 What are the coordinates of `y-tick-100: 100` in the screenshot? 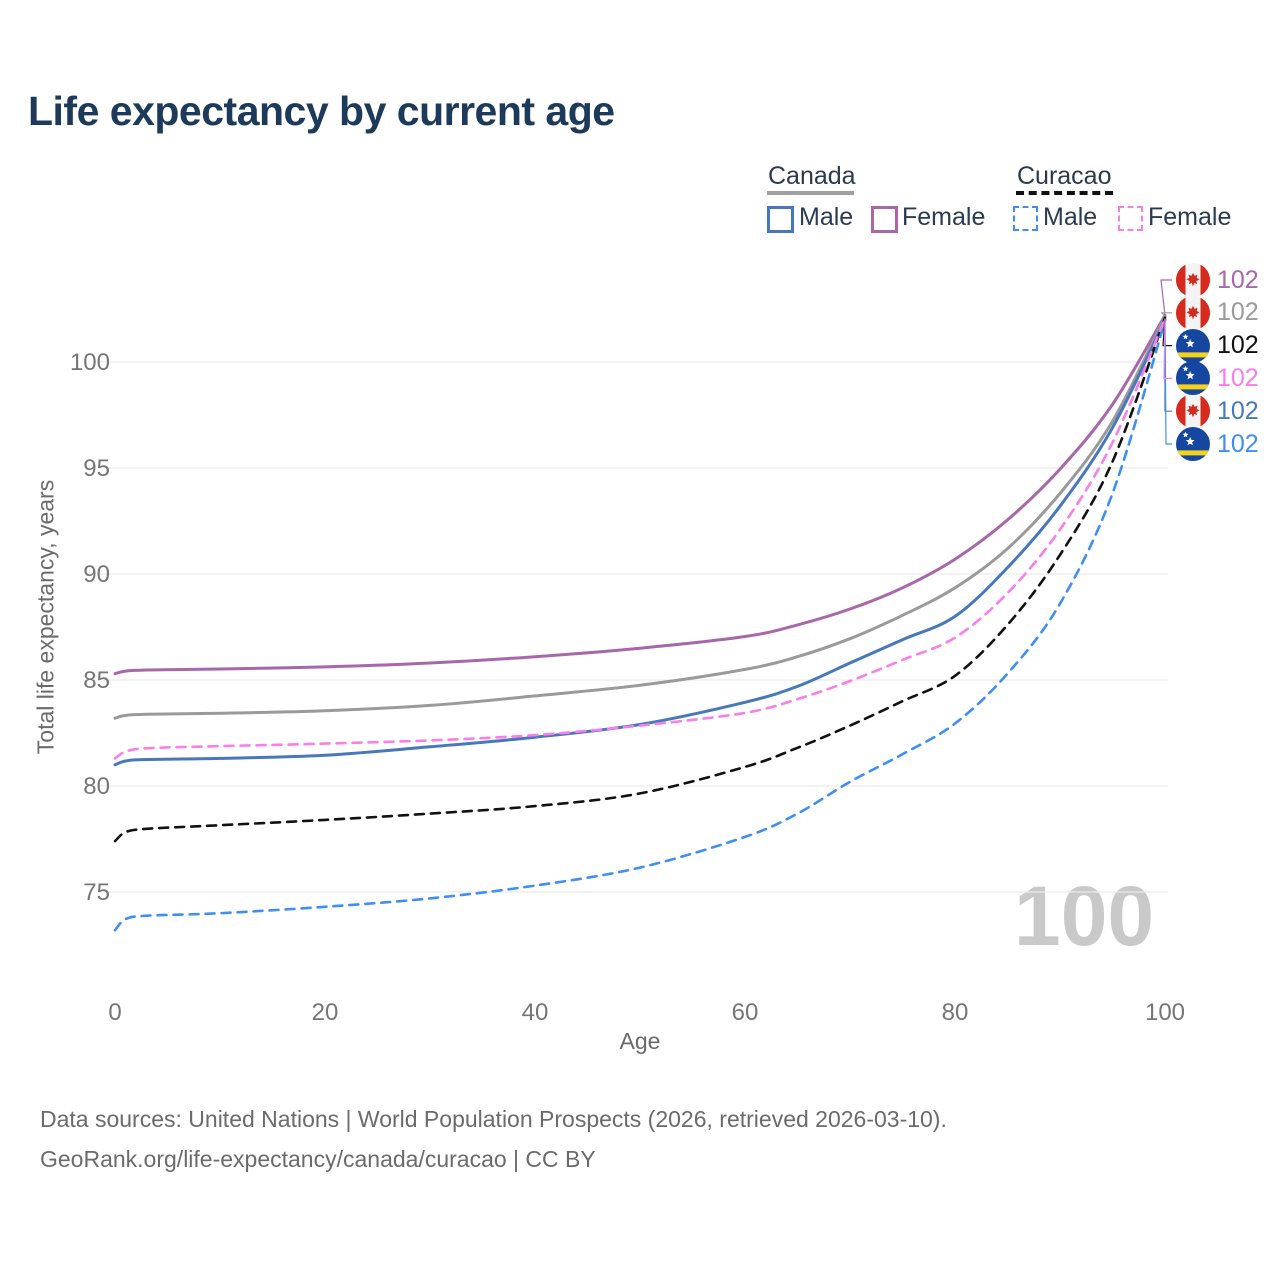 It's located at (90, 362).